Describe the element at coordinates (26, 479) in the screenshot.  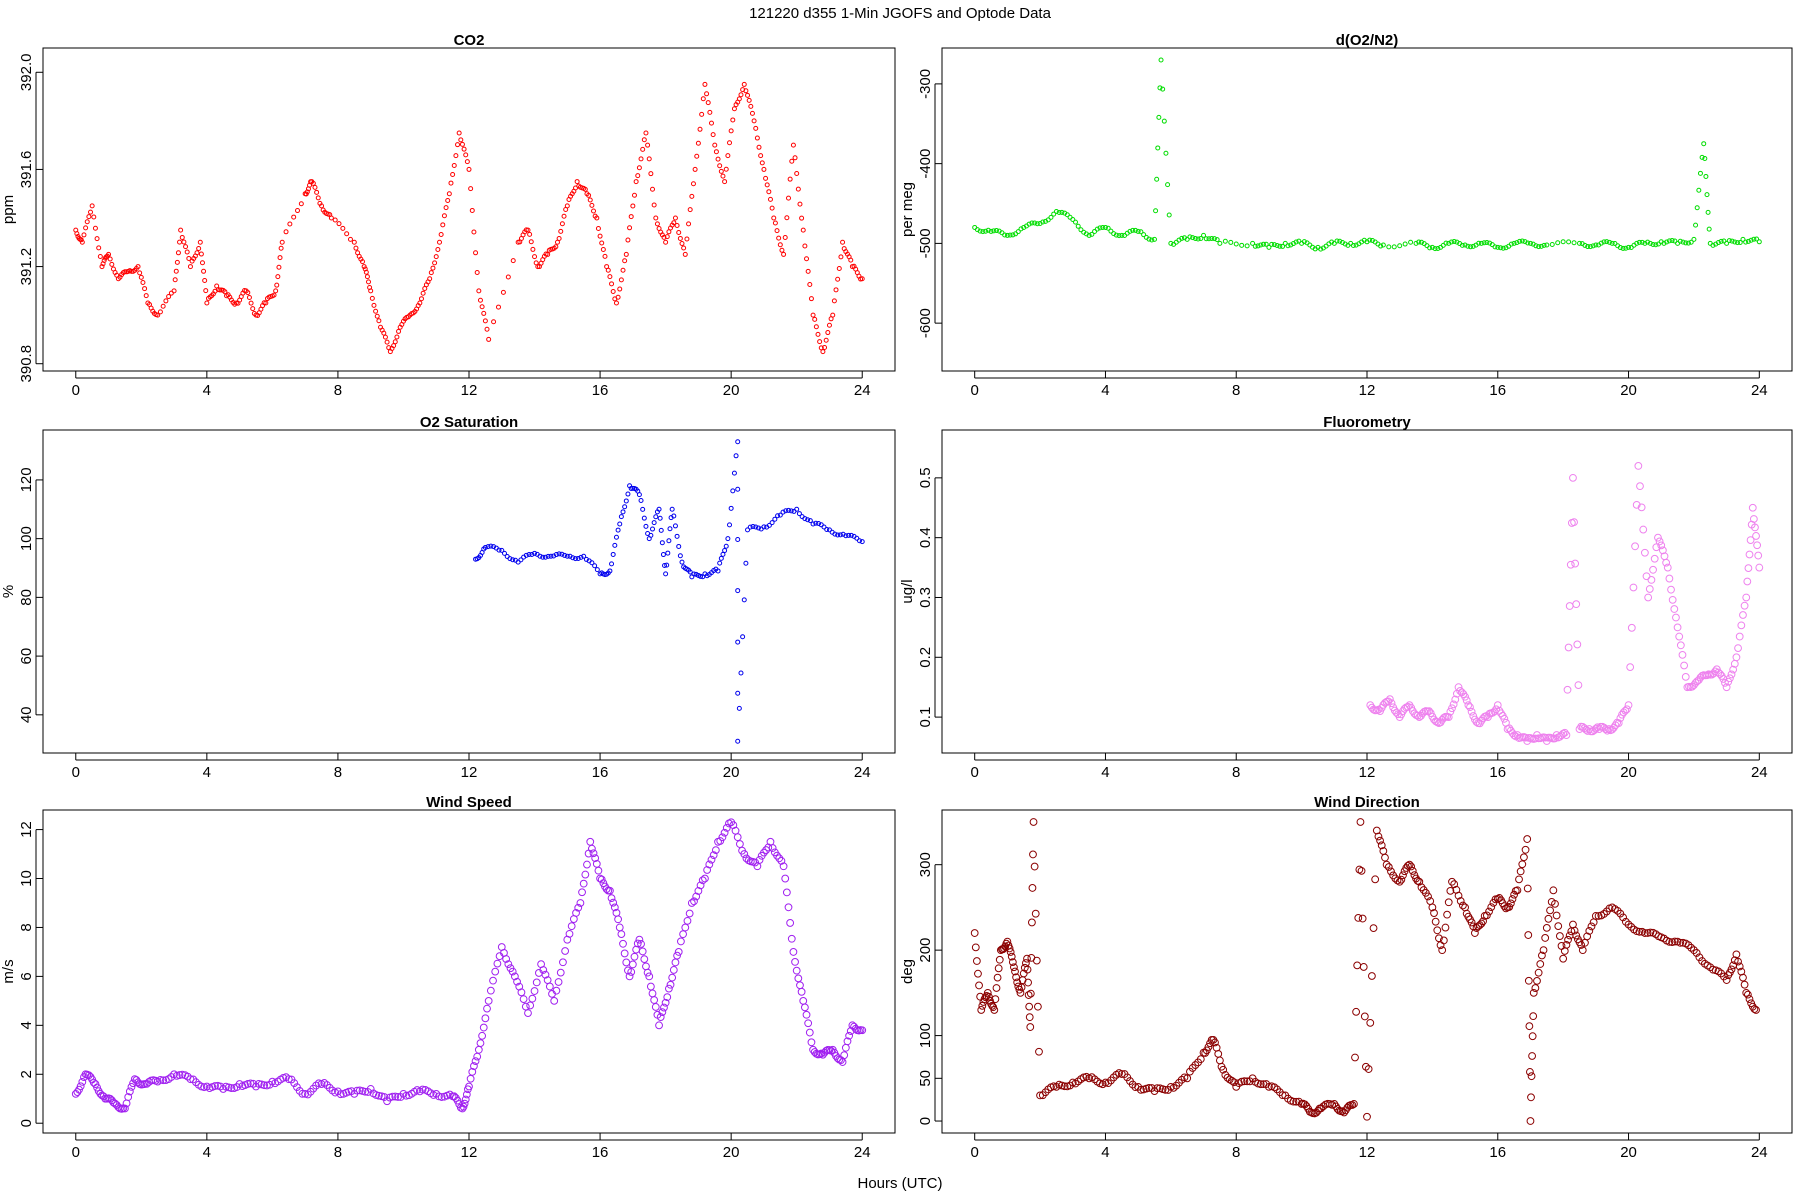
I see `o2-saturation-y-tick-label: 120` at that location.